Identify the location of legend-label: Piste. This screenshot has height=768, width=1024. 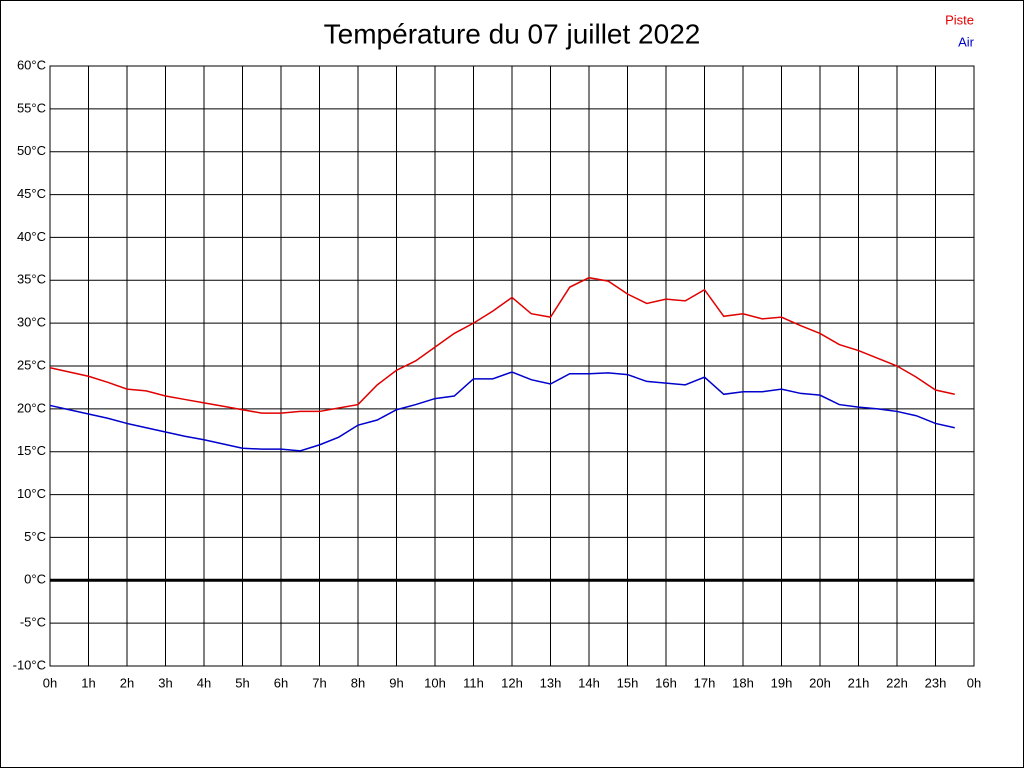
(959, 19).